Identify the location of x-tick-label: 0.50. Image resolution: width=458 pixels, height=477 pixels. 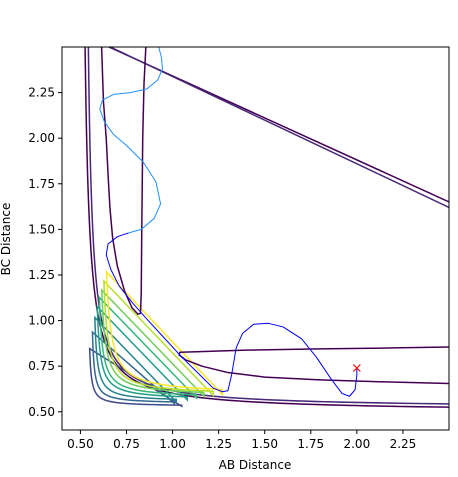
(80, 444).